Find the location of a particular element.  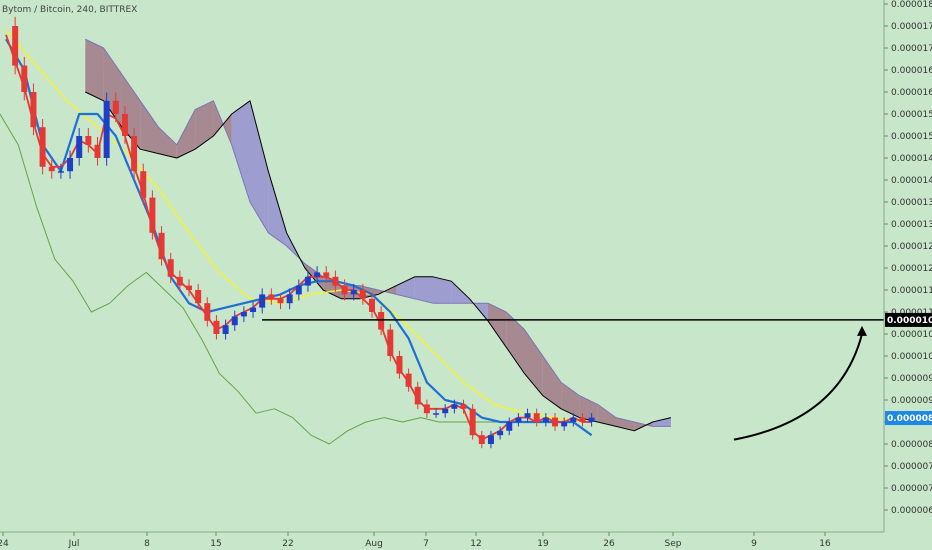

level-price-label: 0.00001082 is located at coordinates (909, 321).